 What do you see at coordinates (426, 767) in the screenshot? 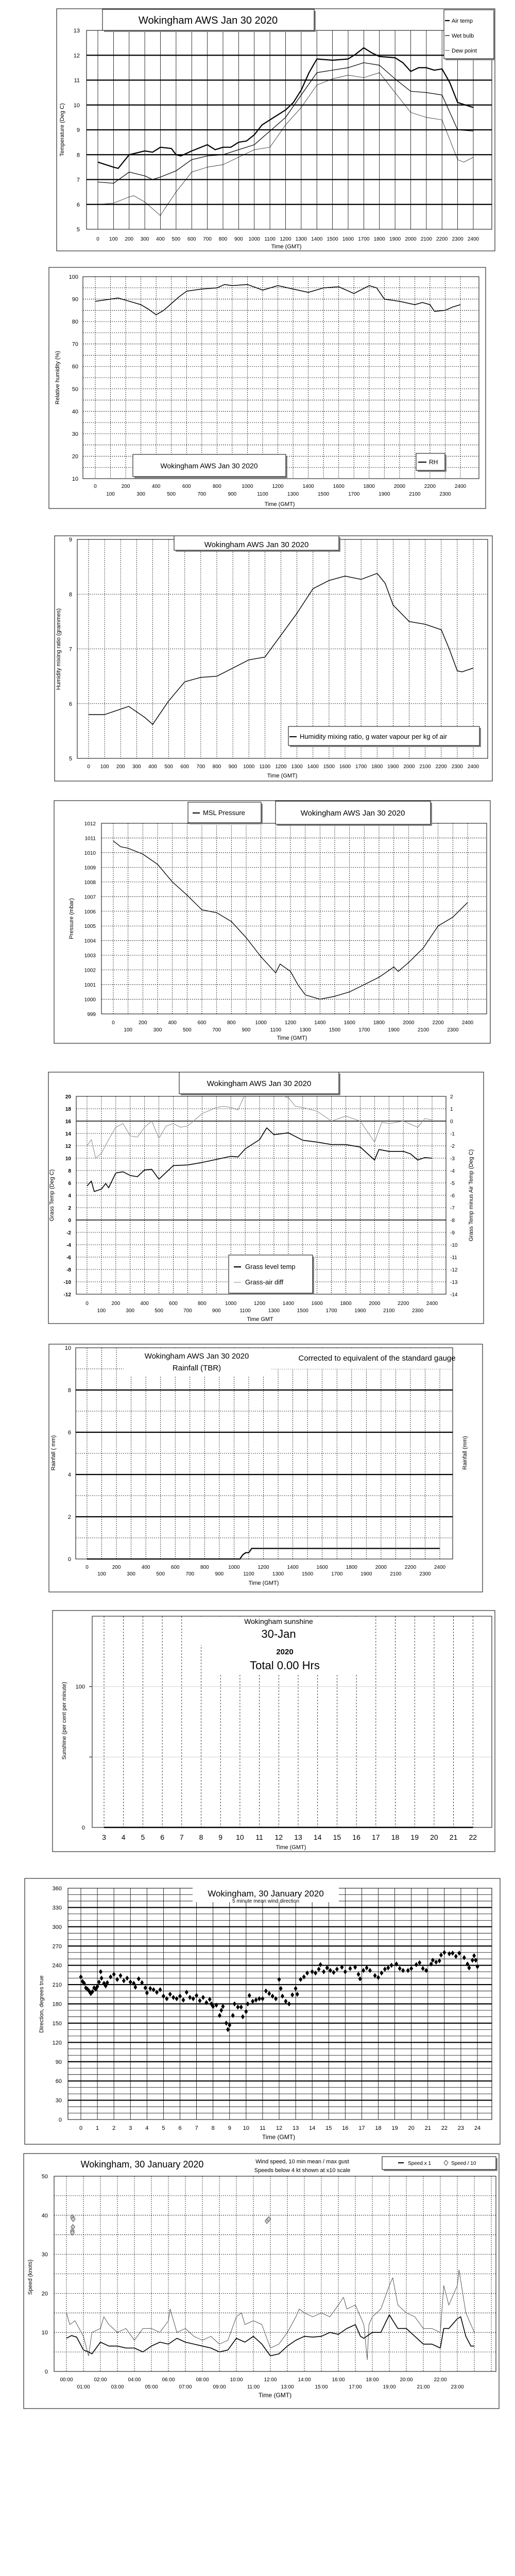
I see `x-tick-label: 2100` at bounding box center [426, 767].